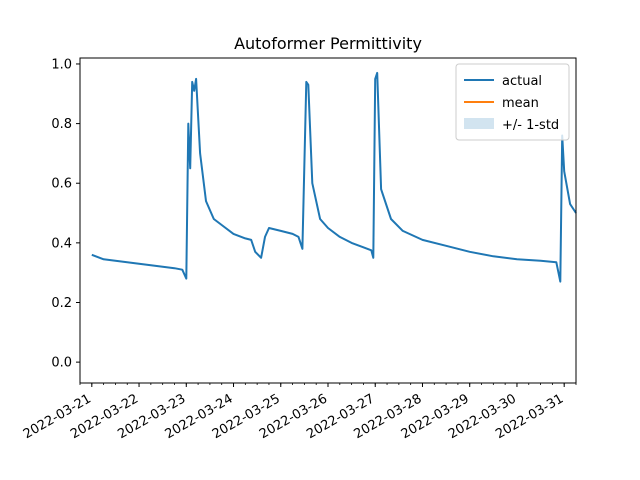 This screenshot has width=640, height=480. I want to click on legend-box, so click(512, 102).